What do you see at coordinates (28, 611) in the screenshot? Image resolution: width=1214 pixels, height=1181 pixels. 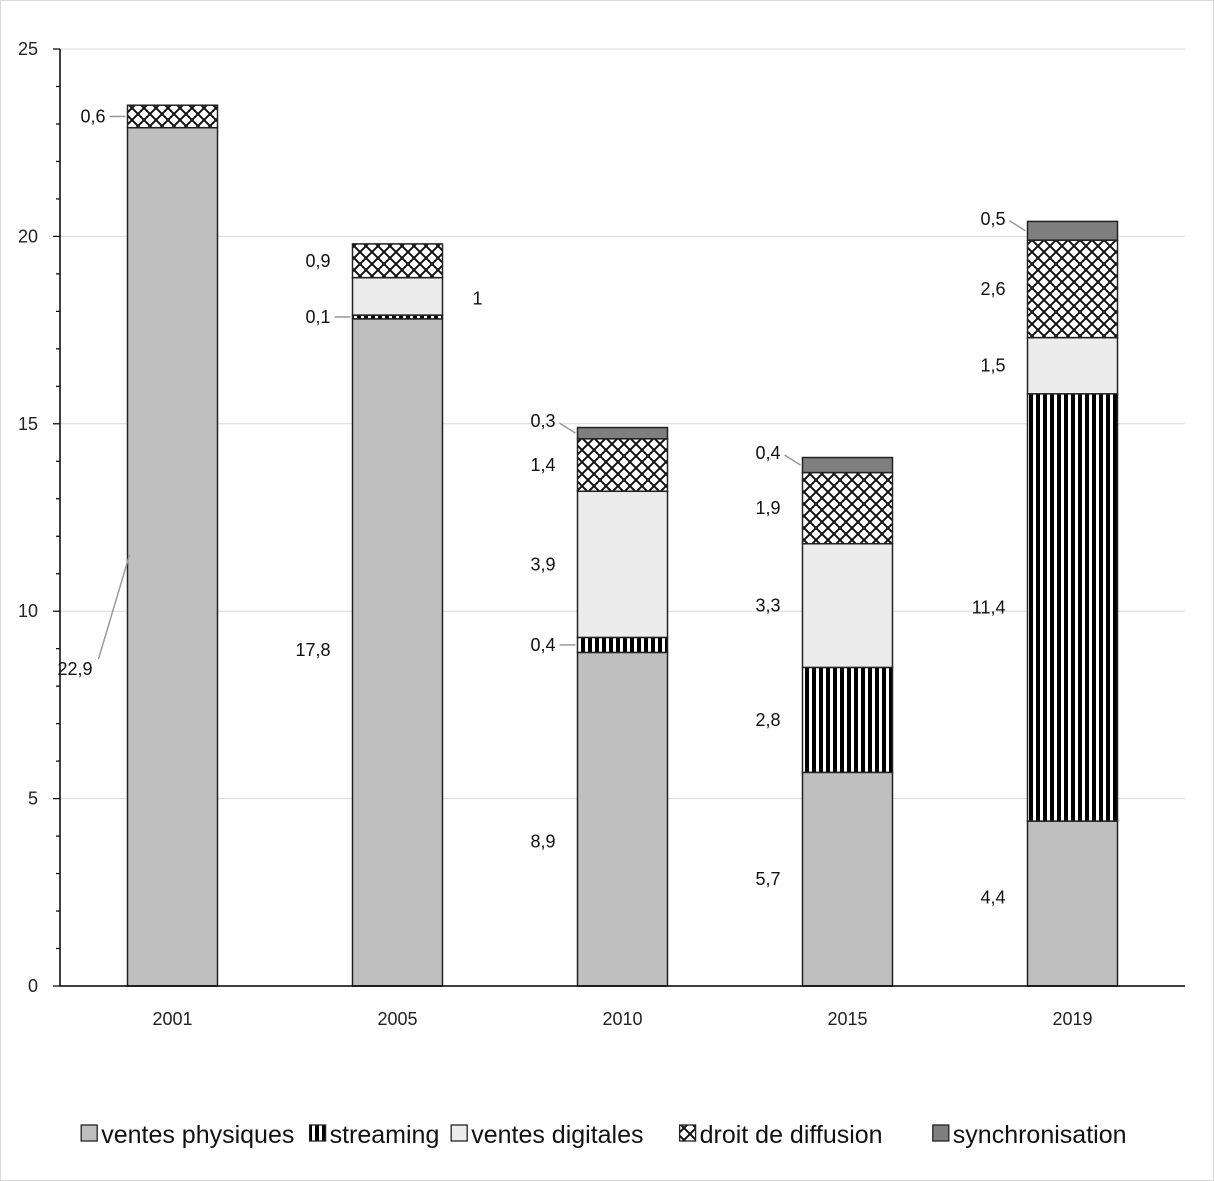 I see `y-tick-label: 10` at bounding box center [28, 611].